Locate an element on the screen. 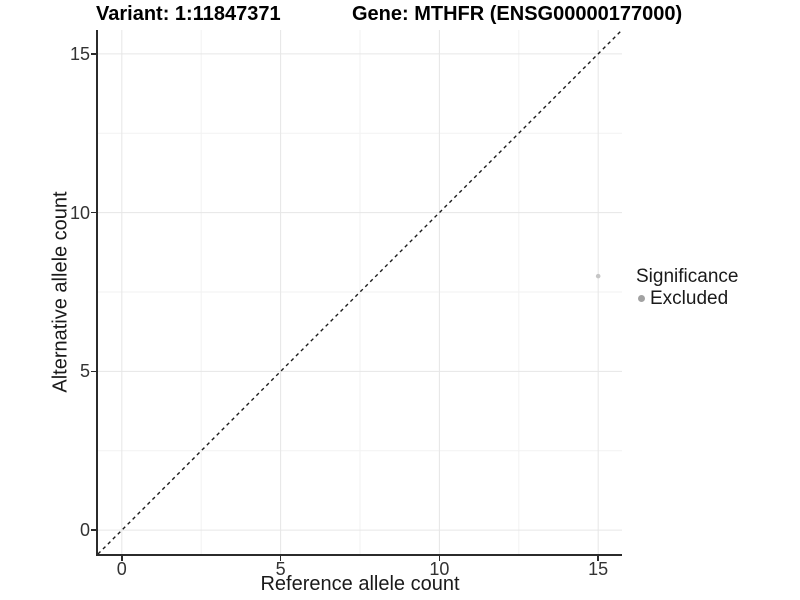 The image size is (800, 600). legend-items: Excluded is located at coordinates (687, 298).